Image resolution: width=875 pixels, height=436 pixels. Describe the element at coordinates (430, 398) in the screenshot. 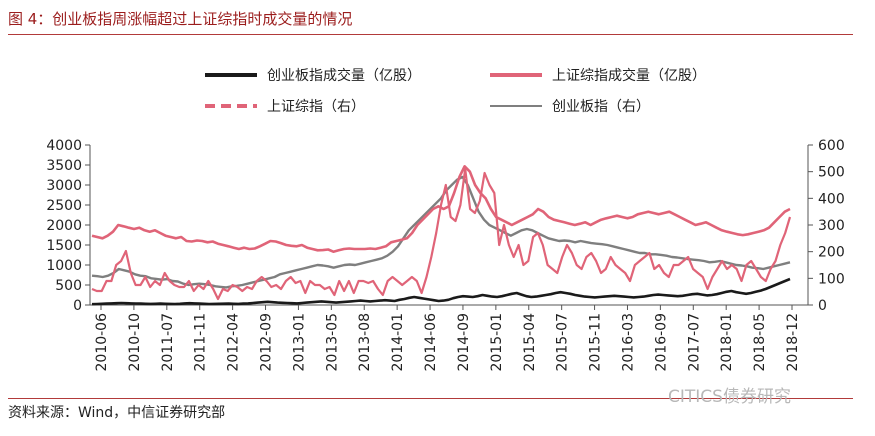

I see `source-divider` at that location.